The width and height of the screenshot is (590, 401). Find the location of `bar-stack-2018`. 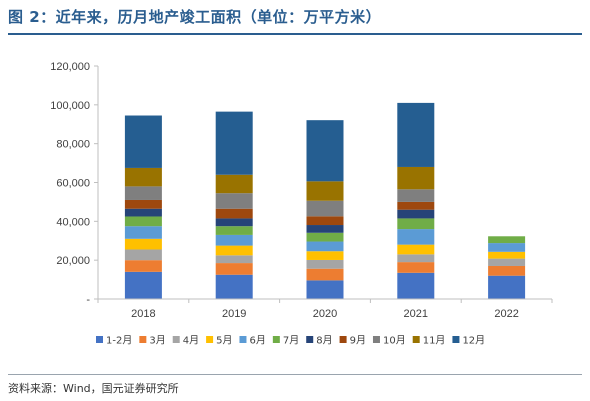

bar-stack-2018 is located at coordinates (143, 207).